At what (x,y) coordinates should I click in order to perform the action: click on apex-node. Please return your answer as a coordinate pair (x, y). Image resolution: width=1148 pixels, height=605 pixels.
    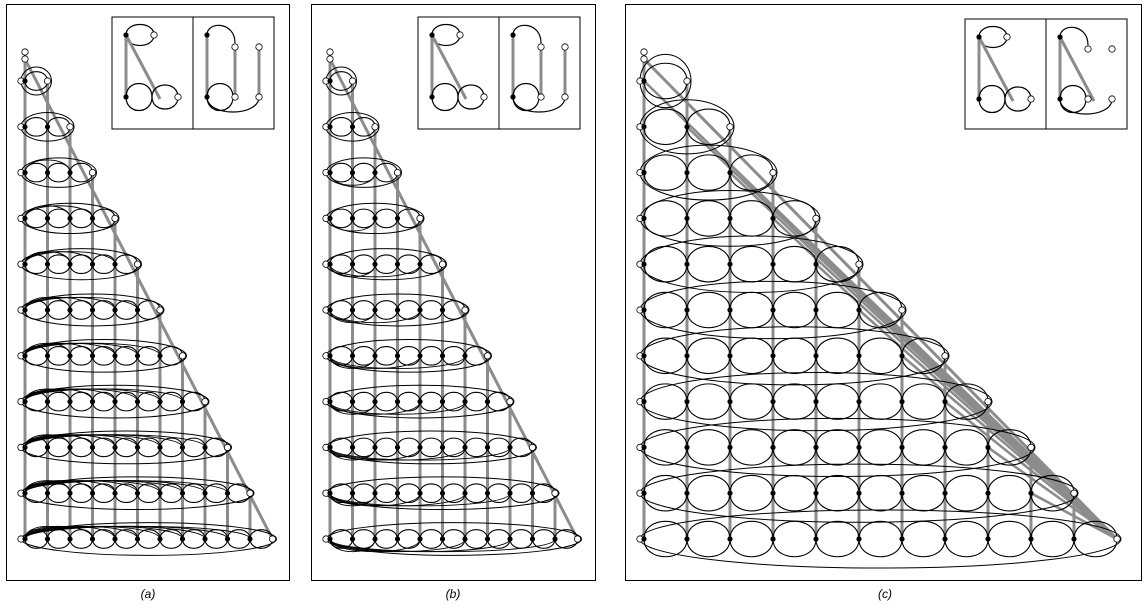
    Looking at the image, I should click on (330, 59).